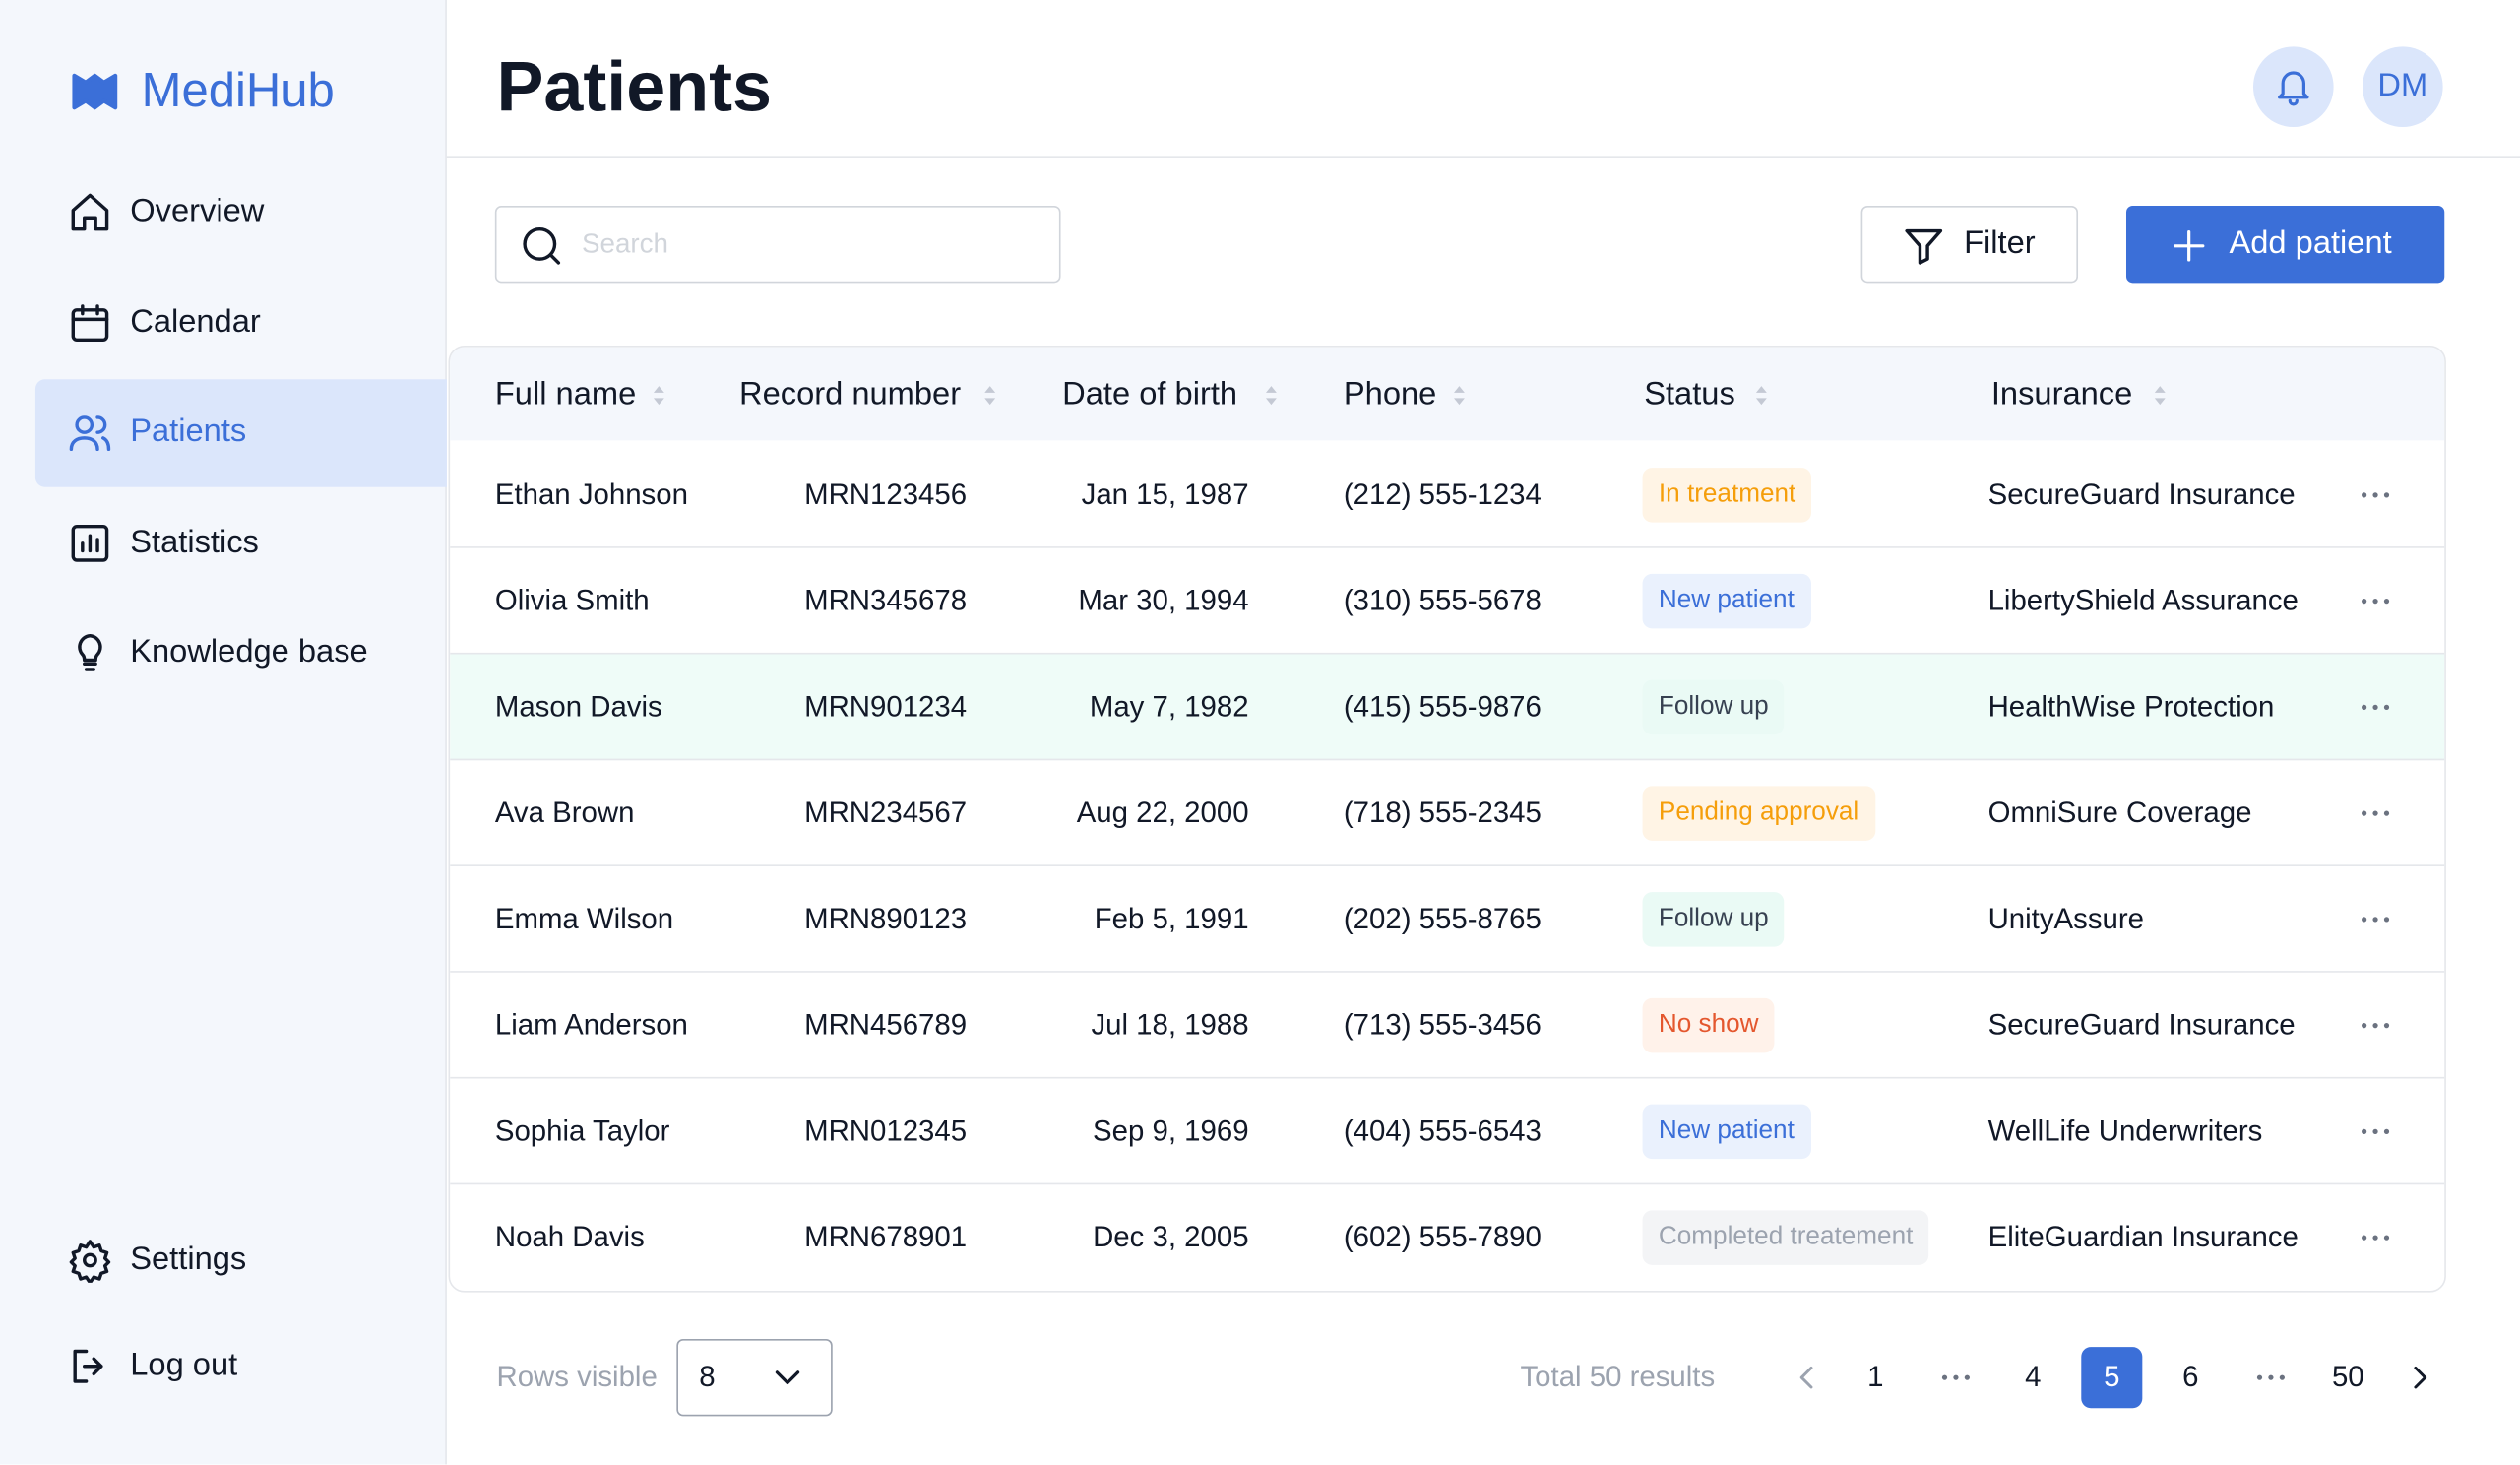 Image resolution: width=2520 pixels, height=1465 pixels. Describe the element at coordinates (1442, 918) in the screenshot. I see `phone: (202) 555-8765` at that location.